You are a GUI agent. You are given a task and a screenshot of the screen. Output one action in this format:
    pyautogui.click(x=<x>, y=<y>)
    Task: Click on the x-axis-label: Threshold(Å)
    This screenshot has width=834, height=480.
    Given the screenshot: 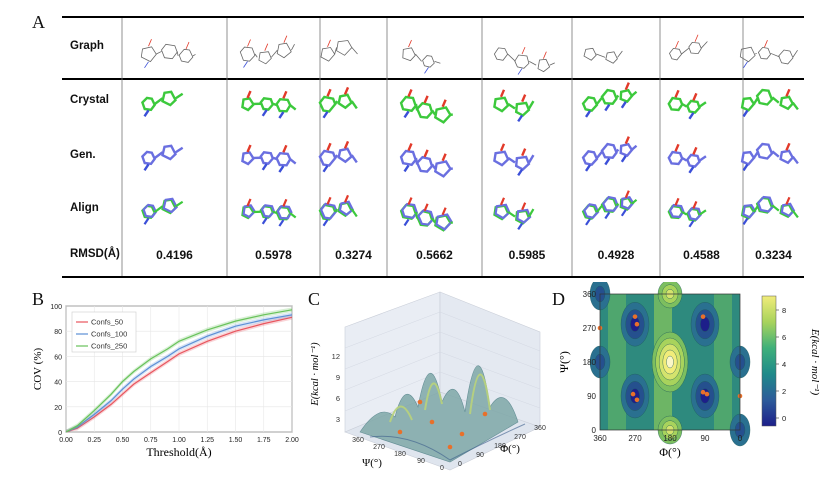 What is the action you would take?
    pyautogui.click(x=178, y=452)
    